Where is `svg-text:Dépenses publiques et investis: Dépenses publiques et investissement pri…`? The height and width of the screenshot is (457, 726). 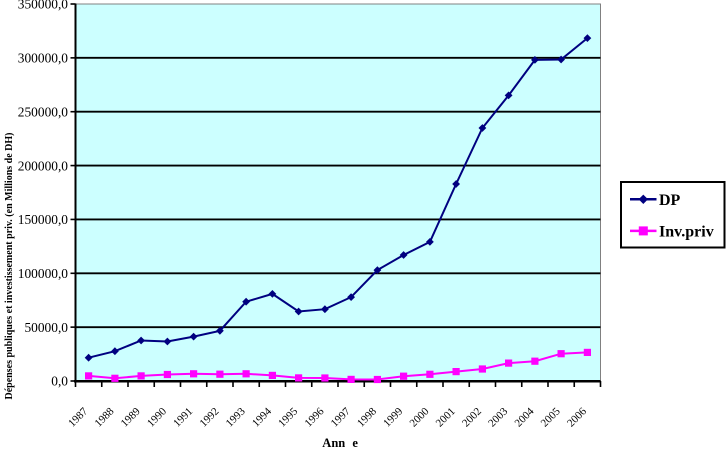
svg-text:Dépenses publiques et investis: Dépenses publiques et investissement pri… is located at coordinates (9, 266).